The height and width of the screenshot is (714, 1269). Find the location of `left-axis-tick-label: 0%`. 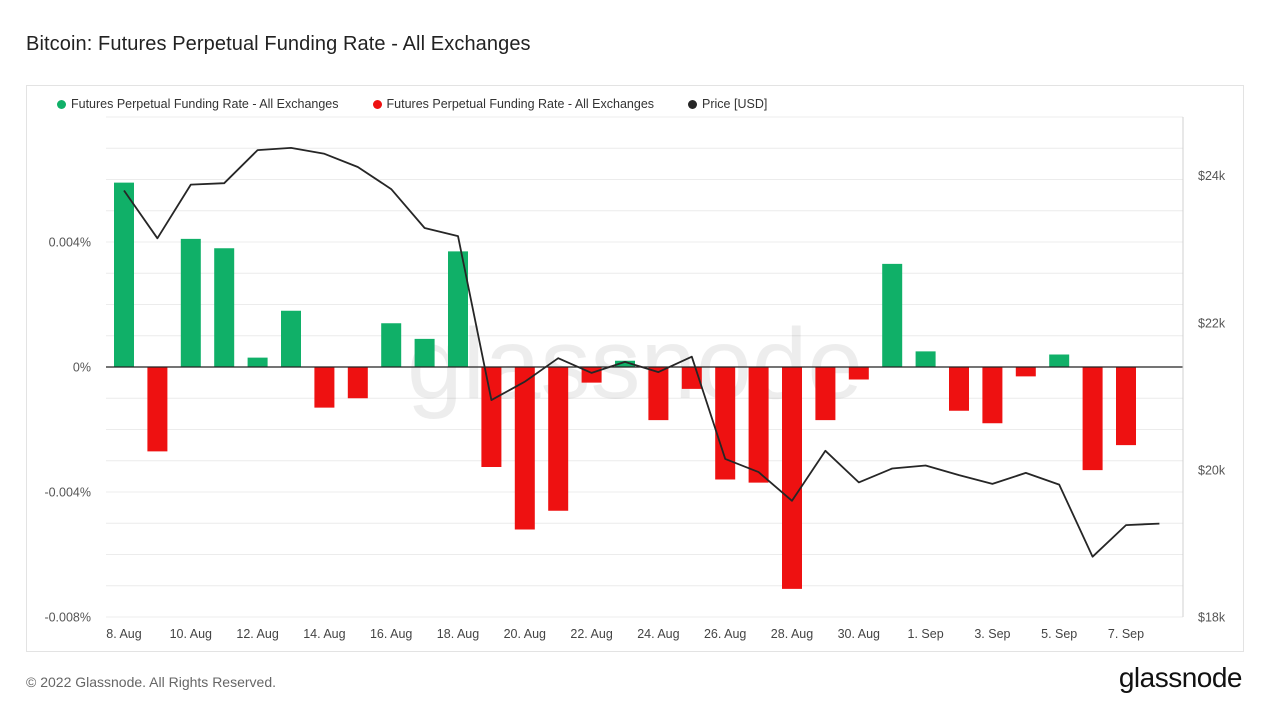

left-axis-tick-label: 0% is located at coordinates (82, 367).